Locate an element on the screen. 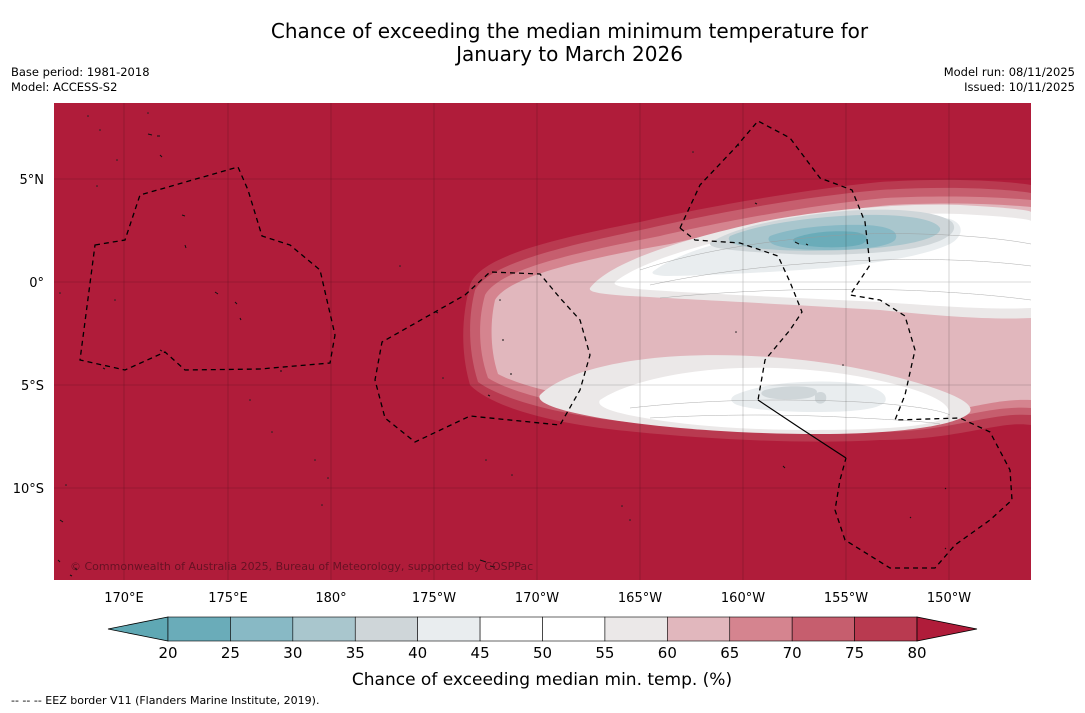 The image size is (1085, 713). colorbar-tick-label: 65 is located at coordinates (729, 653).